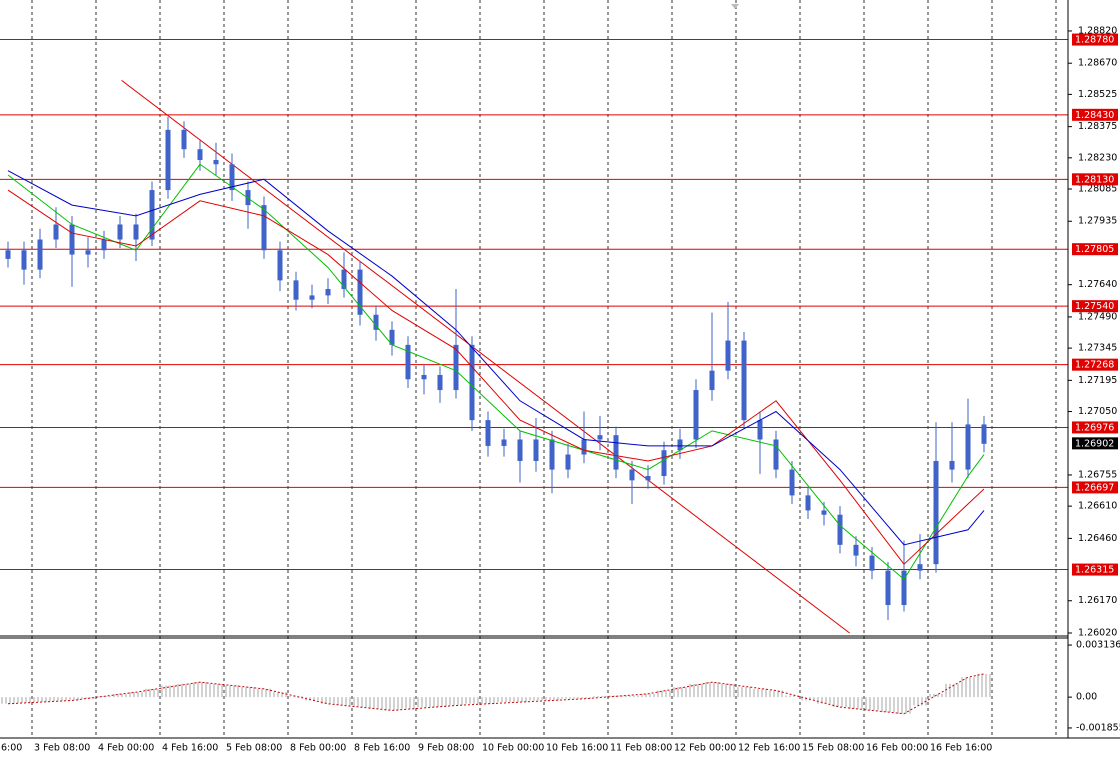 Image resolution: width=1120 pixels, height=758 pixels. What do you see at coordinates (318, 748) in the screenshot?
I see `x-tick-label: 8 Feb 00:00` at bounding box center [318, 748].